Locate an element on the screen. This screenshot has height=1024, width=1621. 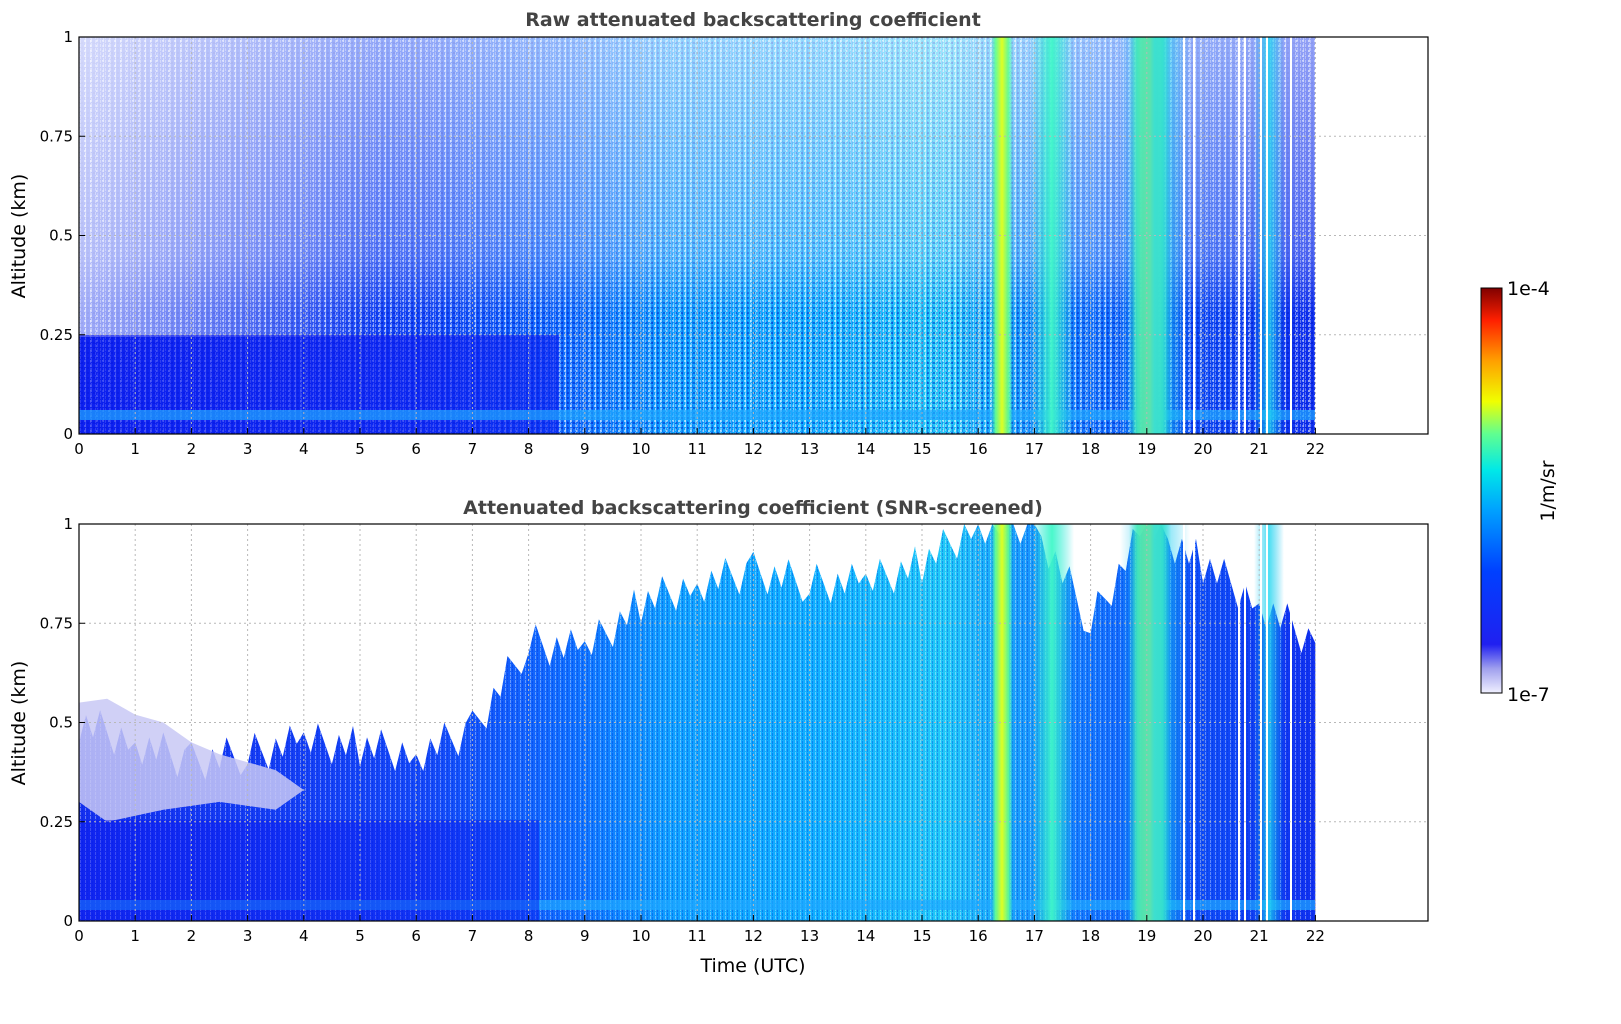
panel2-ylabel: Altitude (km) is located at coordinates (19, 723).